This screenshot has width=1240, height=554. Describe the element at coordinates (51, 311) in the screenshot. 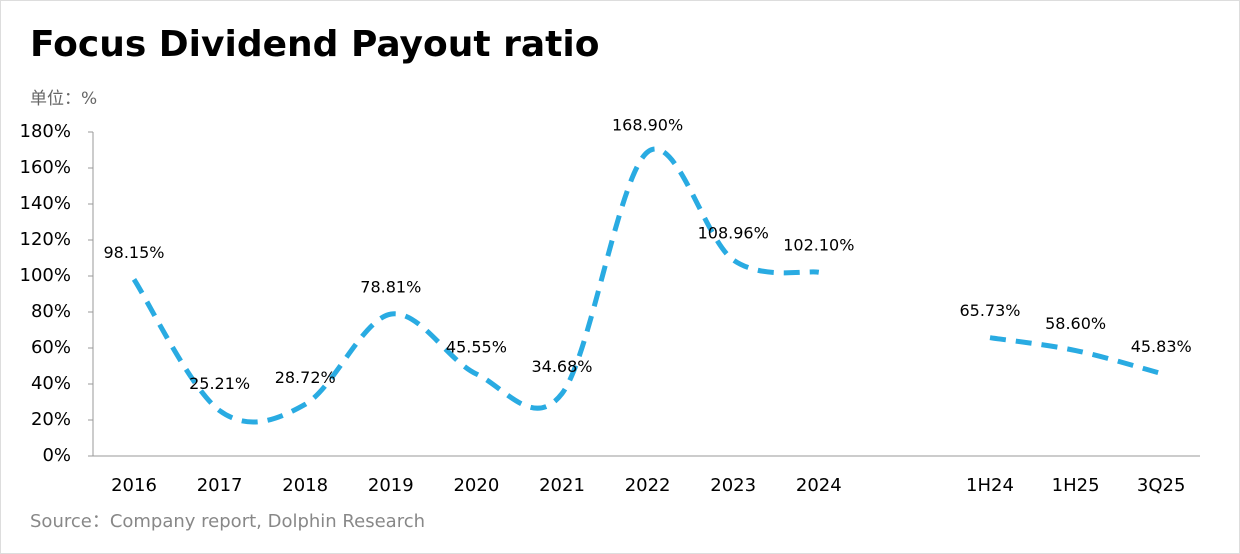

I see `y-tick-label: 80%` at that location.